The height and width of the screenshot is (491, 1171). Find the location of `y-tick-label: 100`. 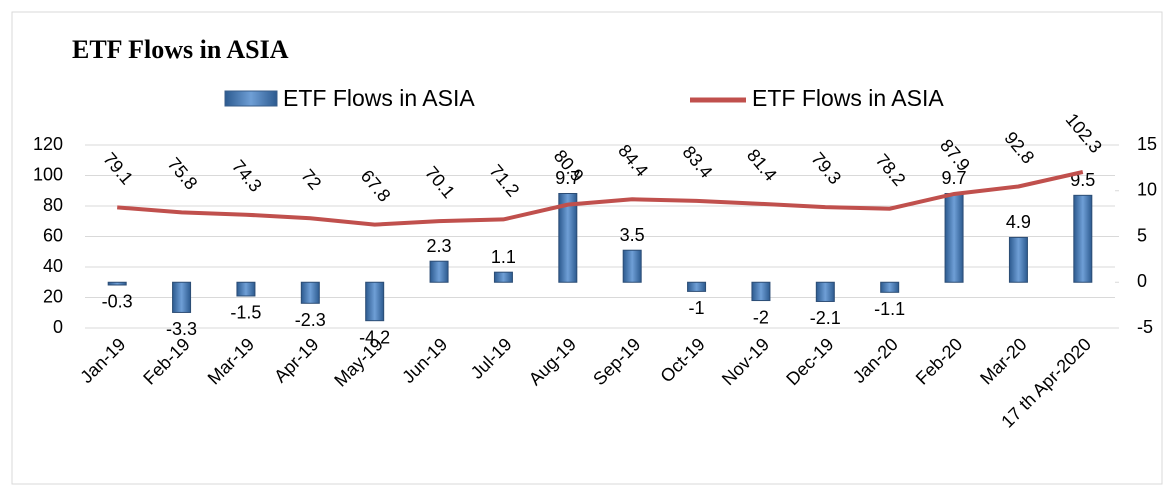

y-tick-label: 100 is located at coordinates (48, 174).